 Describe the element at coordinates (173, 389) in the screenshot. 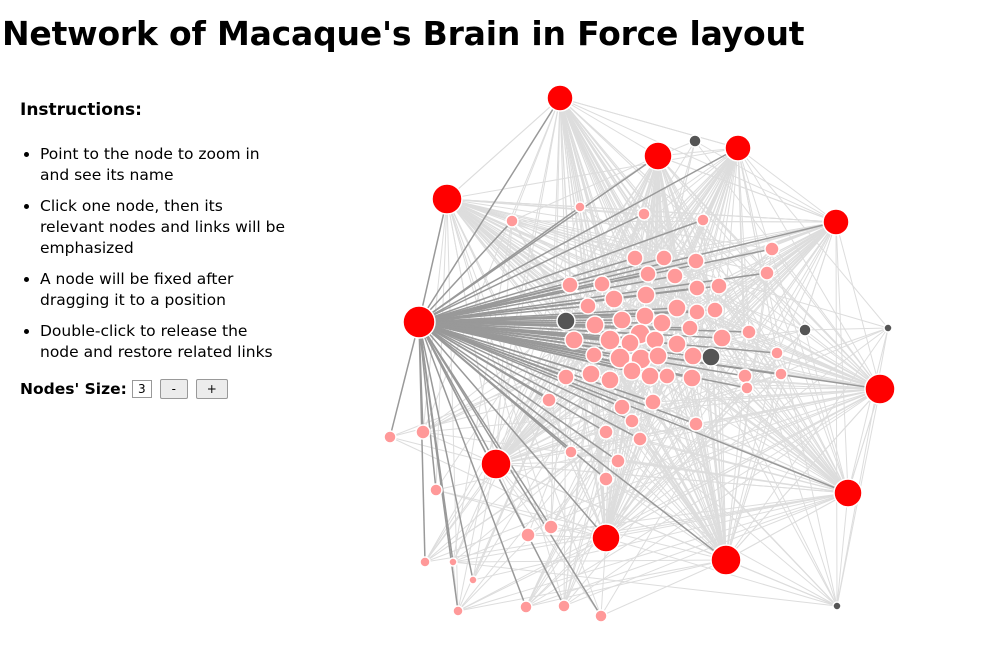

I see `decrease-size-button: -` at that location.